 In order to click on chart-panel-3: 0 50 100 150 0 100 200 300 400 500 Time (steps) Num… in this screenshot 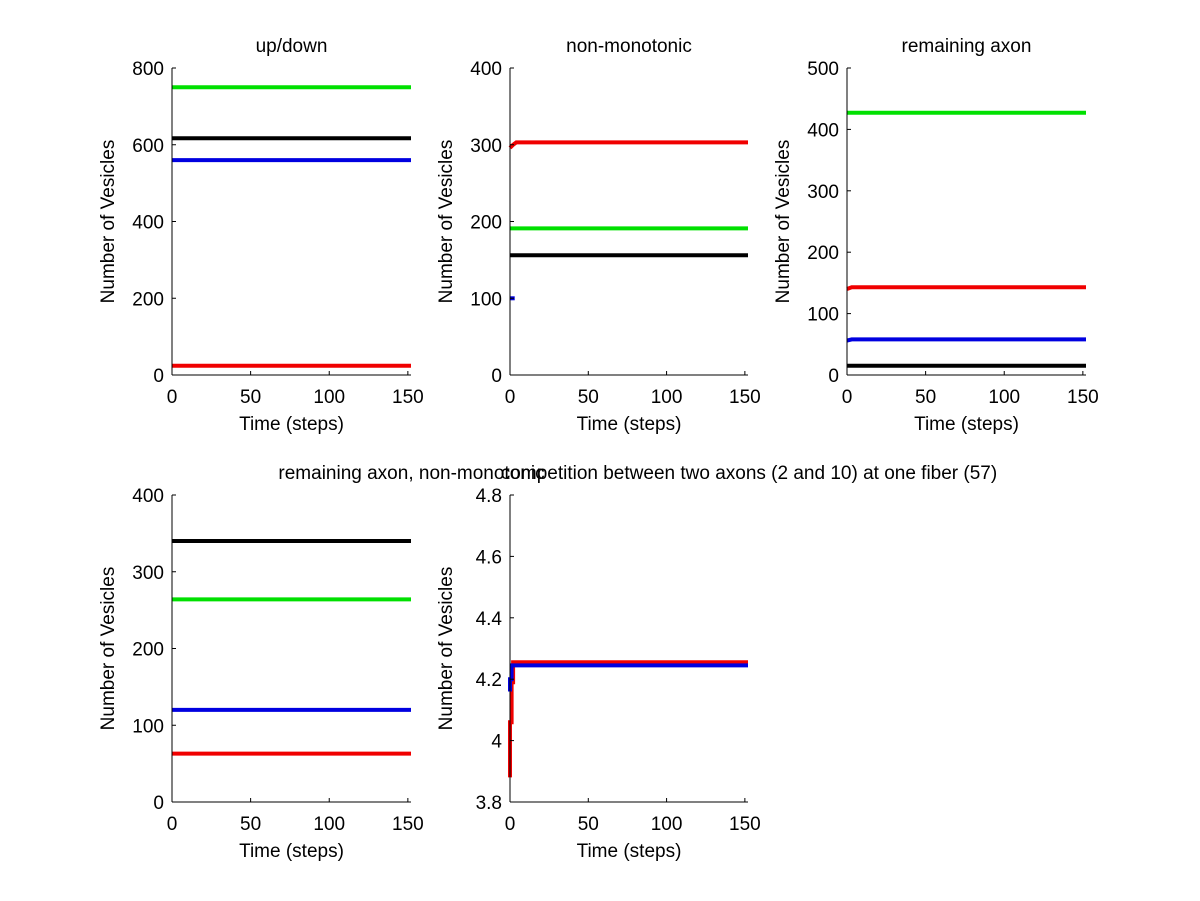, I will do `click(936, 235)`.